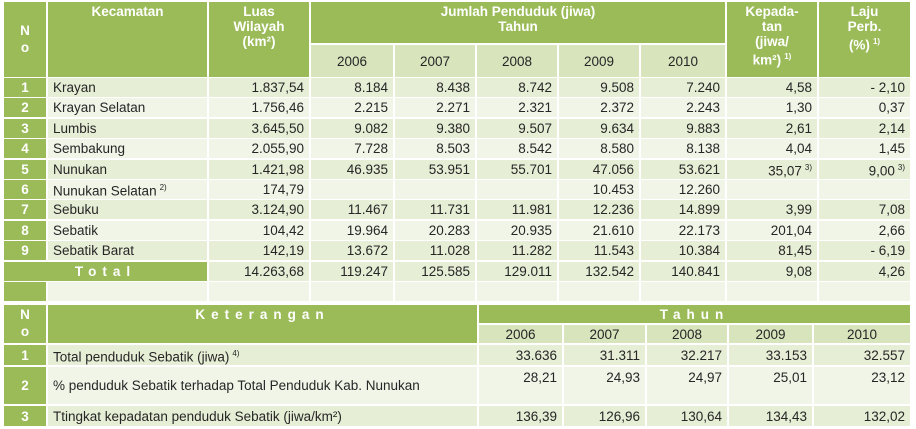  Describe the element at coordinates (518, 11) in the screenshot. I see `header-line: Jumlah Penduduk (jiwa)` at that location.